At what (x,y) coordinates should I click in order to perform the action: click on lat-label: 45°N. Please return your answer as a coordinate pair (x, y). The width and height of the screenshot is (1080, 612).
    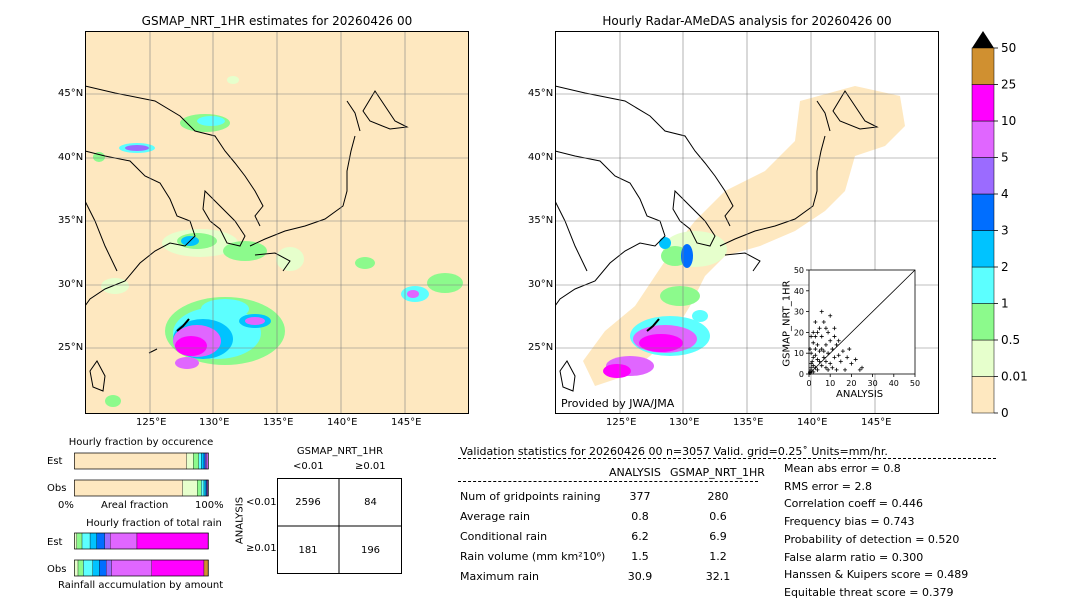
    Looking at the image, I should click on (541, 93).